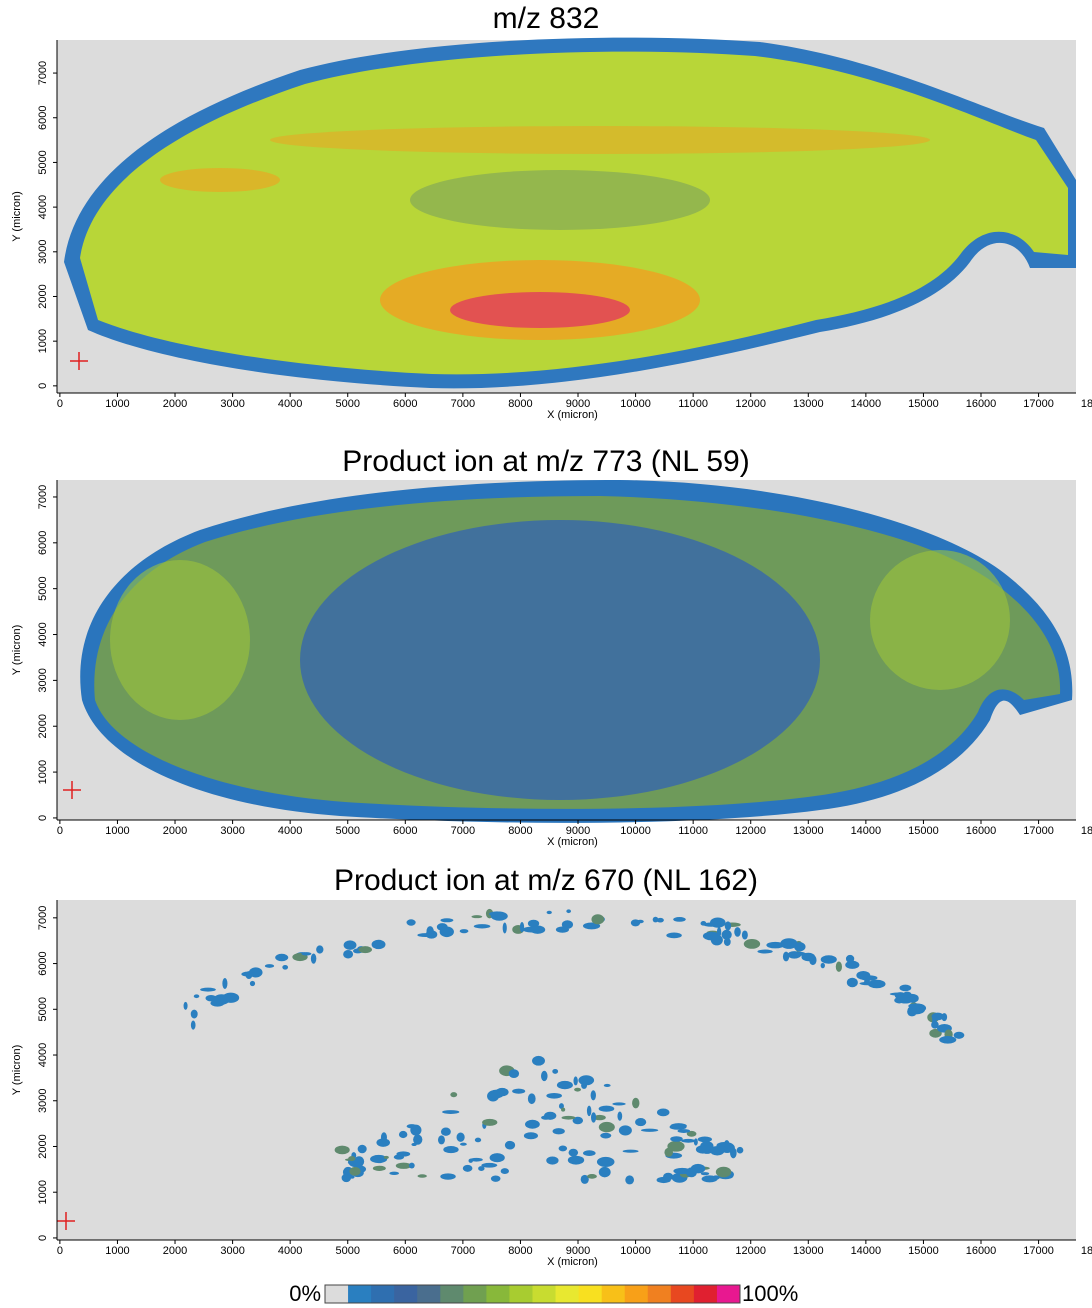  I want to click on x-tick-label: 15000, so click(923, 831).